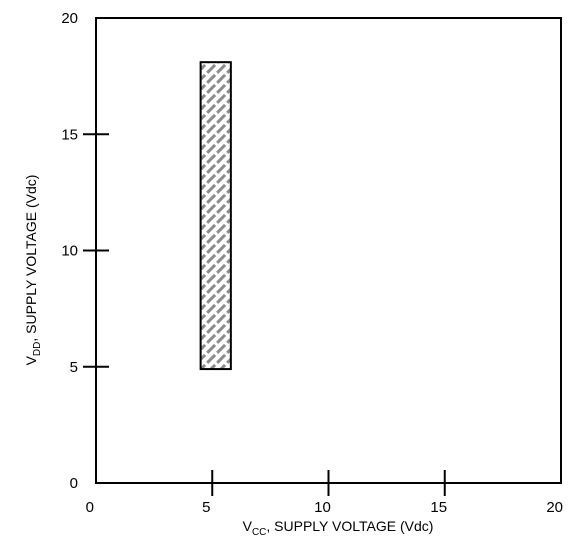 The width and height of the screenshot is (571, 541). Describe the element at coordinates (85, 251) in the screenshot. I see `y-axis-ticks: 0 5 10 15 20` at that location.